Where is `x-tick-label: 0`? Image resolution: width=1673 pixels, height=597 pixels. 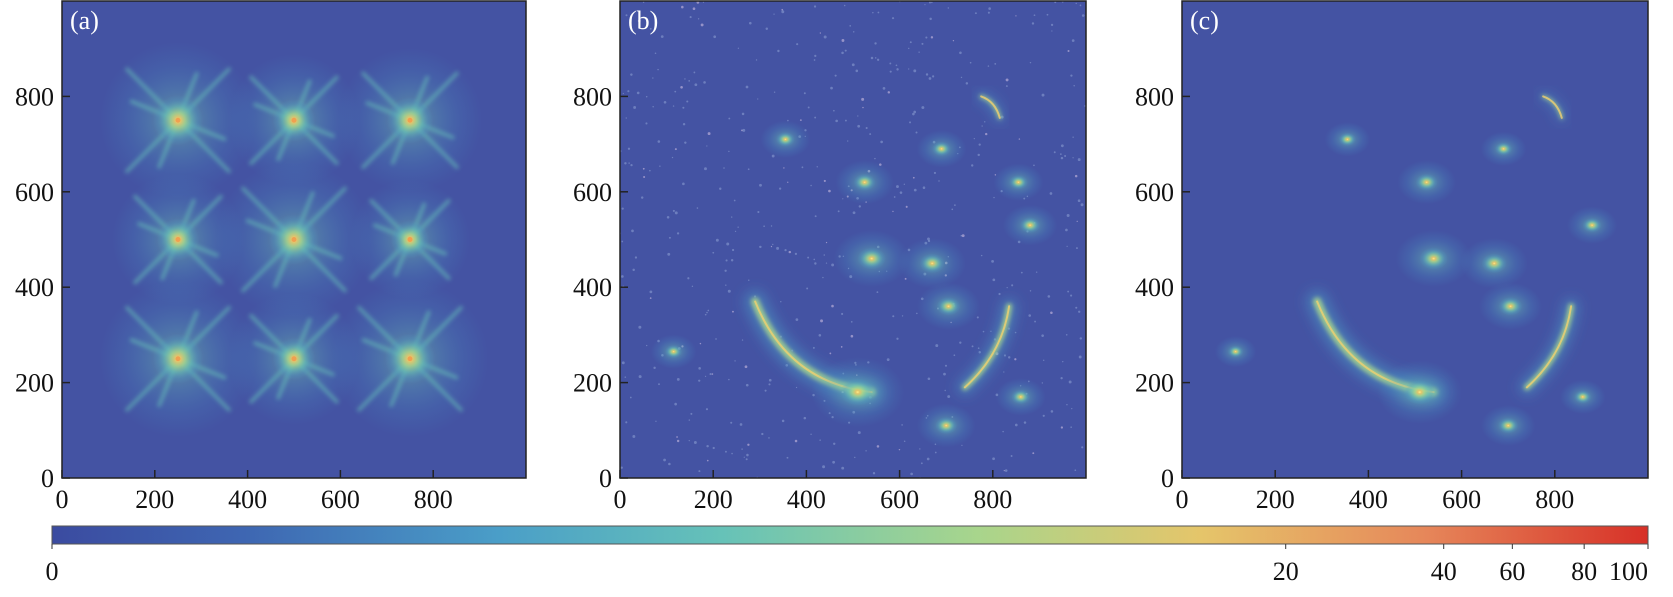
x-tick-label: 0 is located at coordinates (62, 499).